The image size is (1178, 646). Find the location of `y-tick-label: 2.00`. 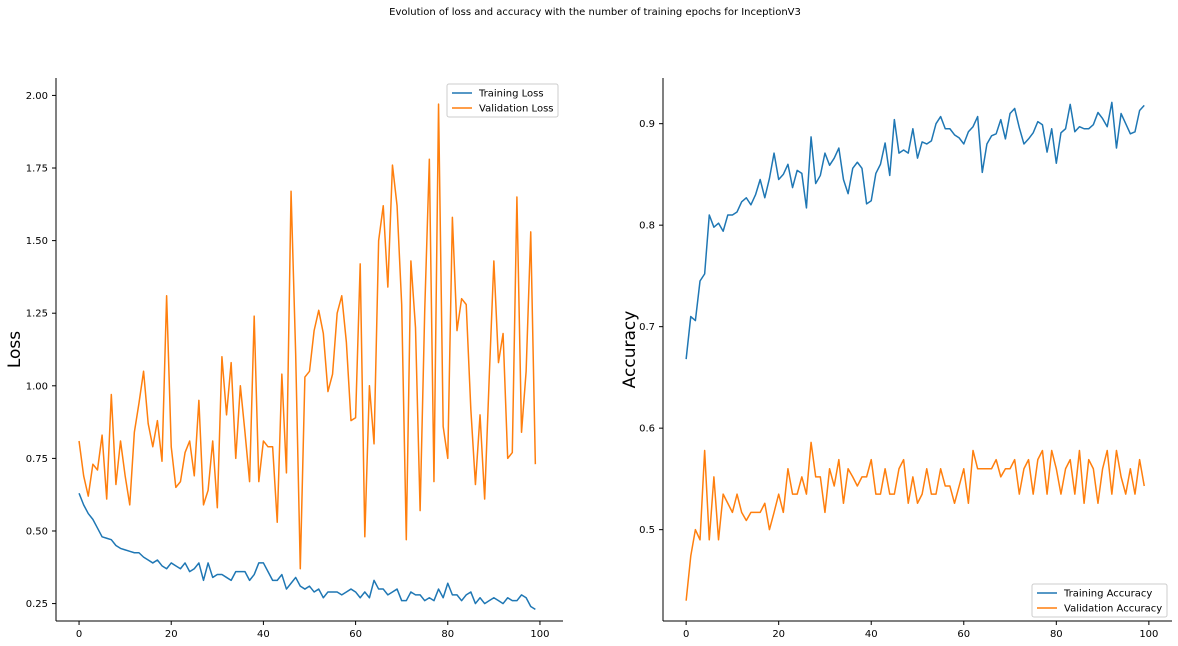

y-tick-label: 2.00 is located at coordinates (37, 96).